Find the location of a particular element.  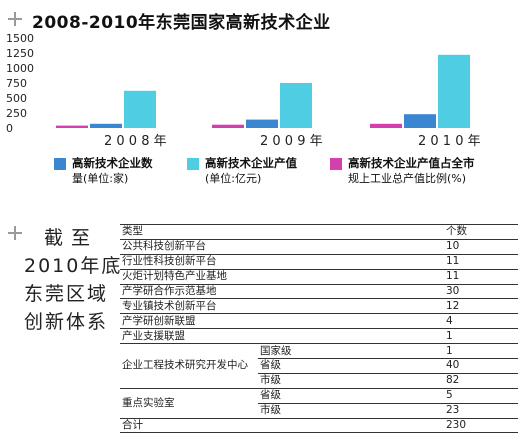

table-row: 市级 82 is located at coordinates (319, 381).